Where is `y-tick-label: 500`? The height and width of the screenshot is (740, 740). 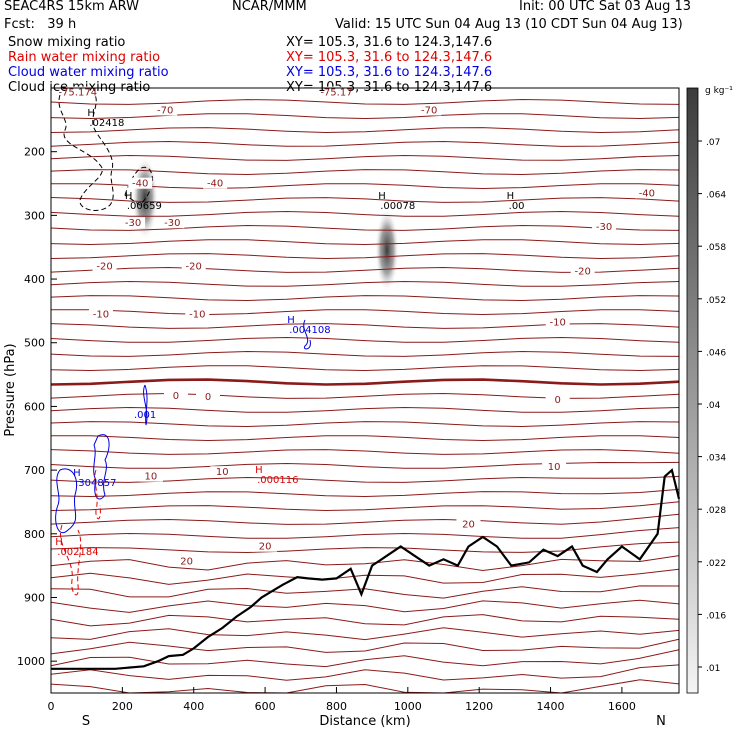
y-tick-label: 500 is located at coordinates (34, 343).